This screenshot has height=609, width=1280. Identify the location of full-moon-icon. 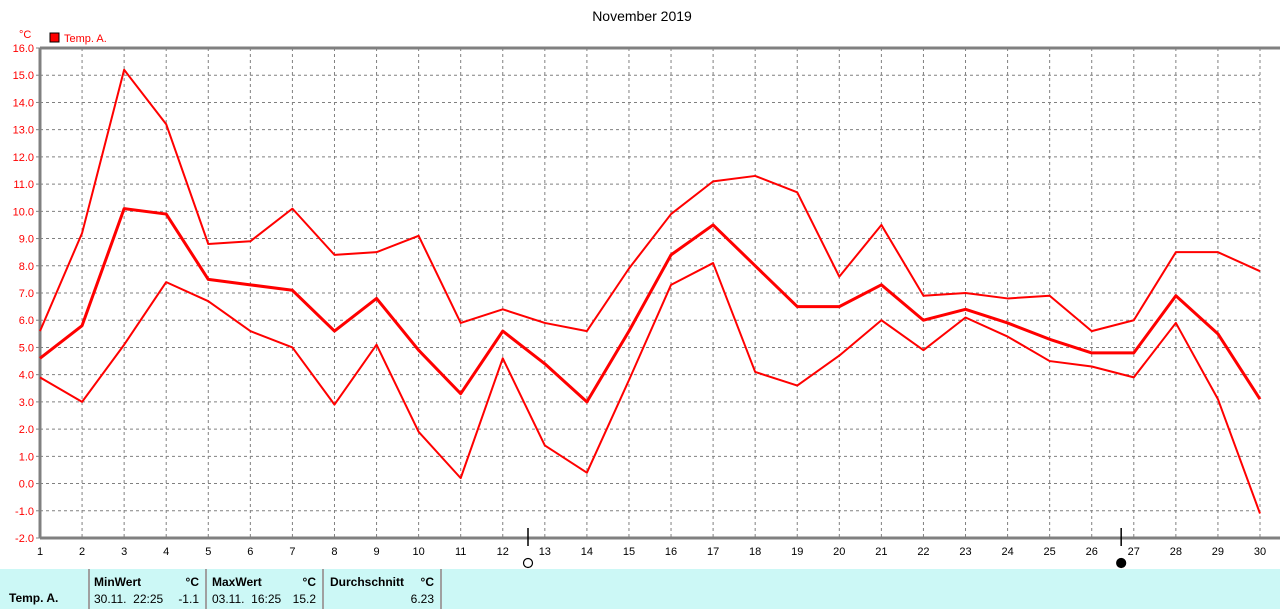
(528, 563).